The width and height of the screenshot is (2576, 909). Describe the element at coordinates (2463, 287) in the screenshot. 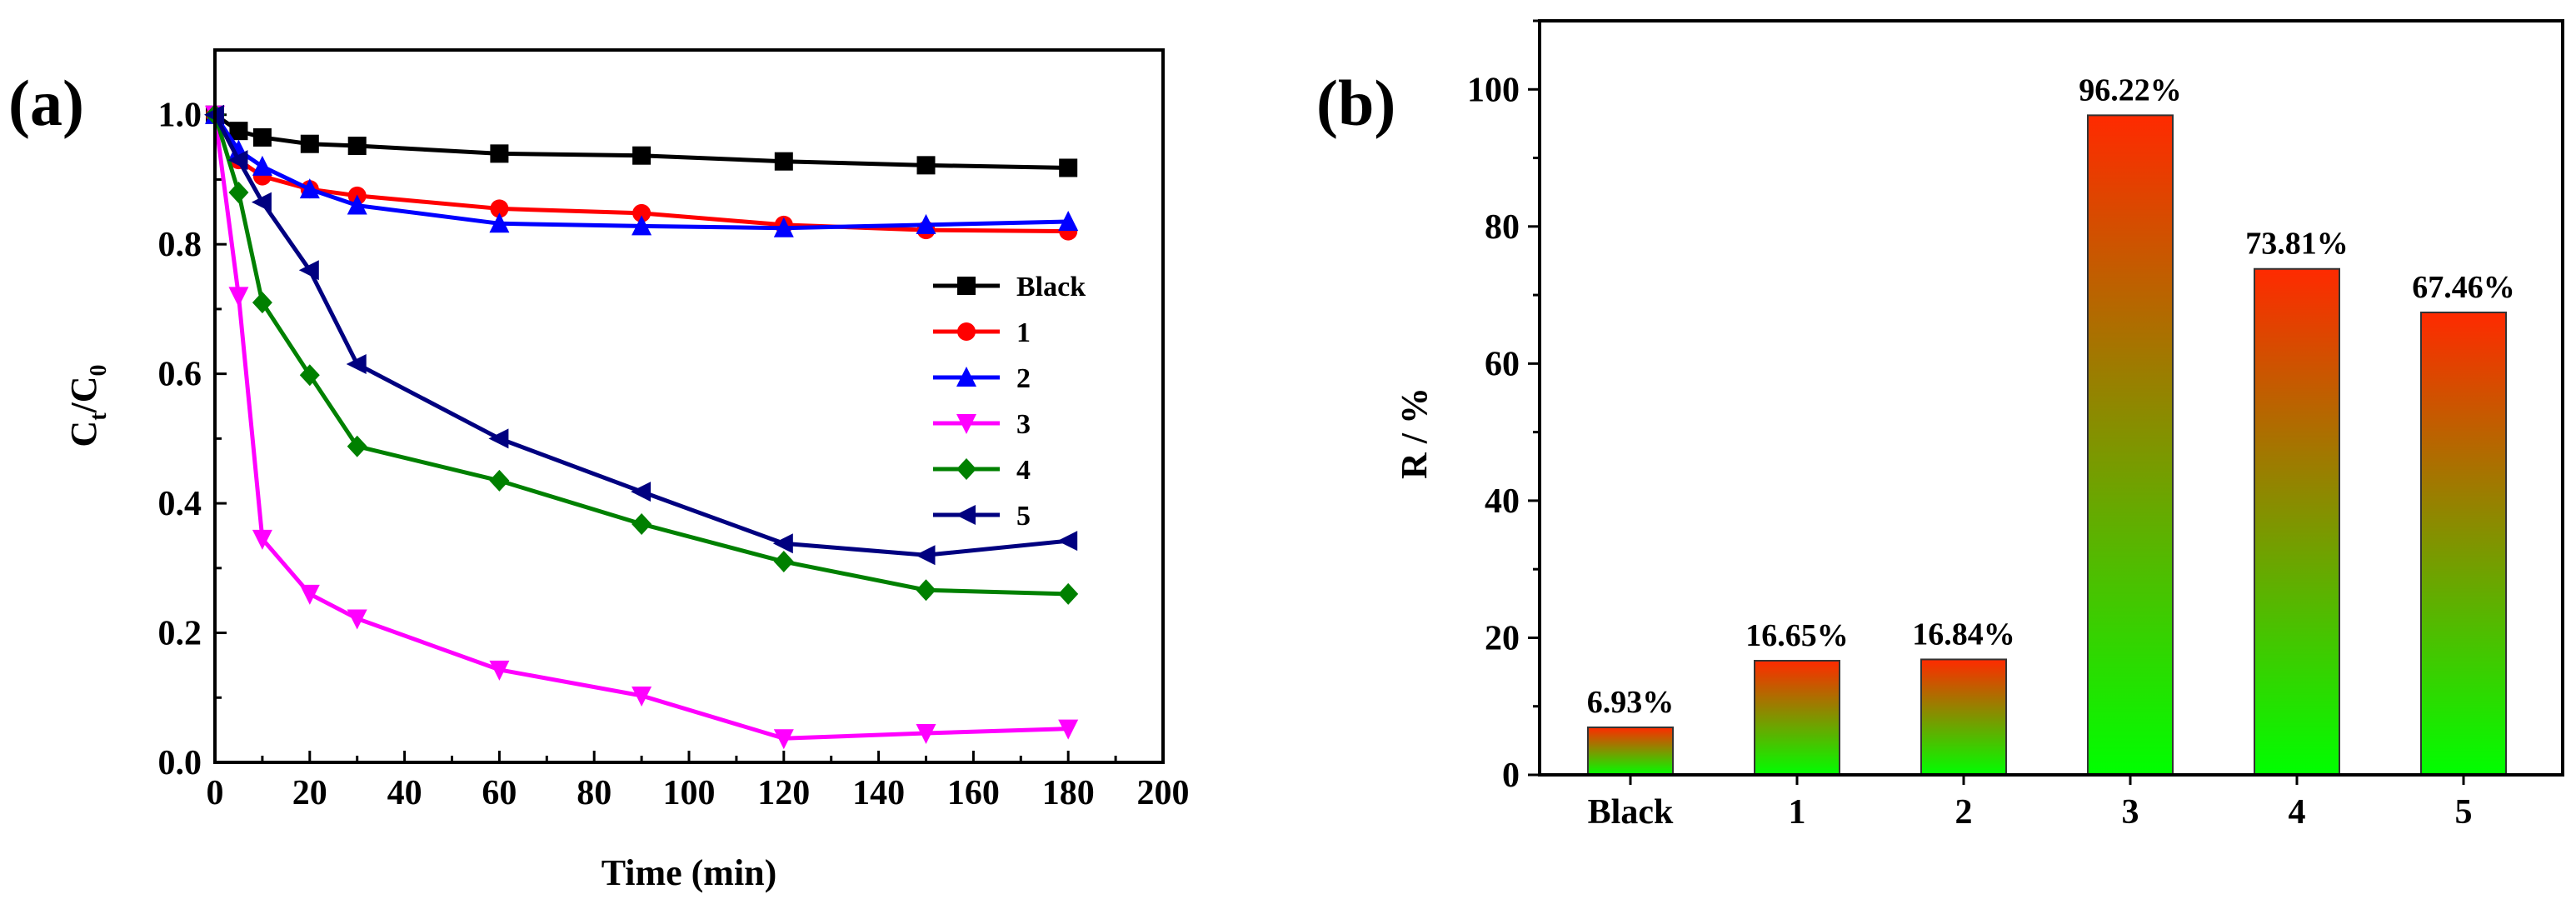

I see `bar-data-label: 67.46%` at that location.